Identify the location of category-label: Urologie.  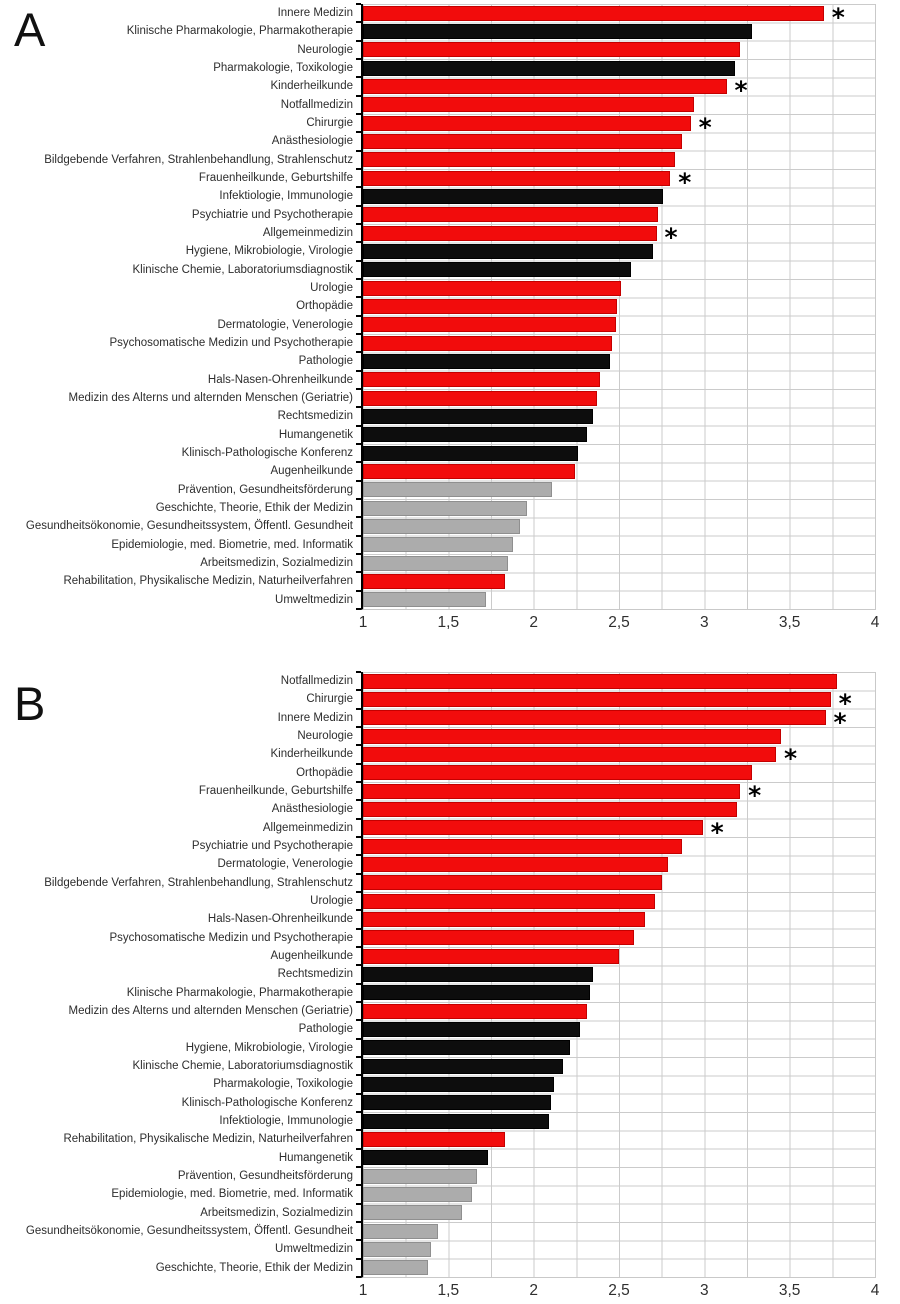
(331, 287).